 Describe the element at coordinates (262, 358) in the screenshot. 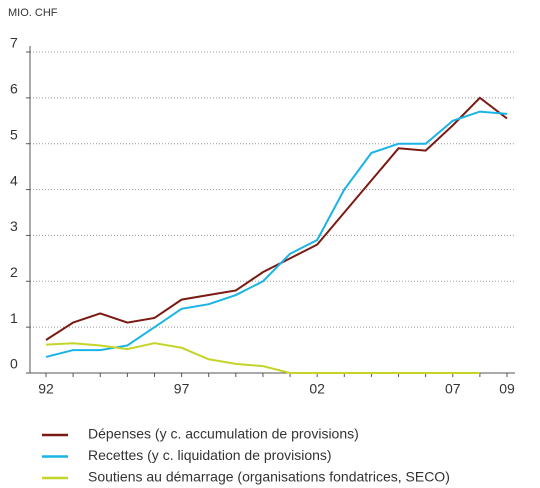

I see `series-line` at that location.